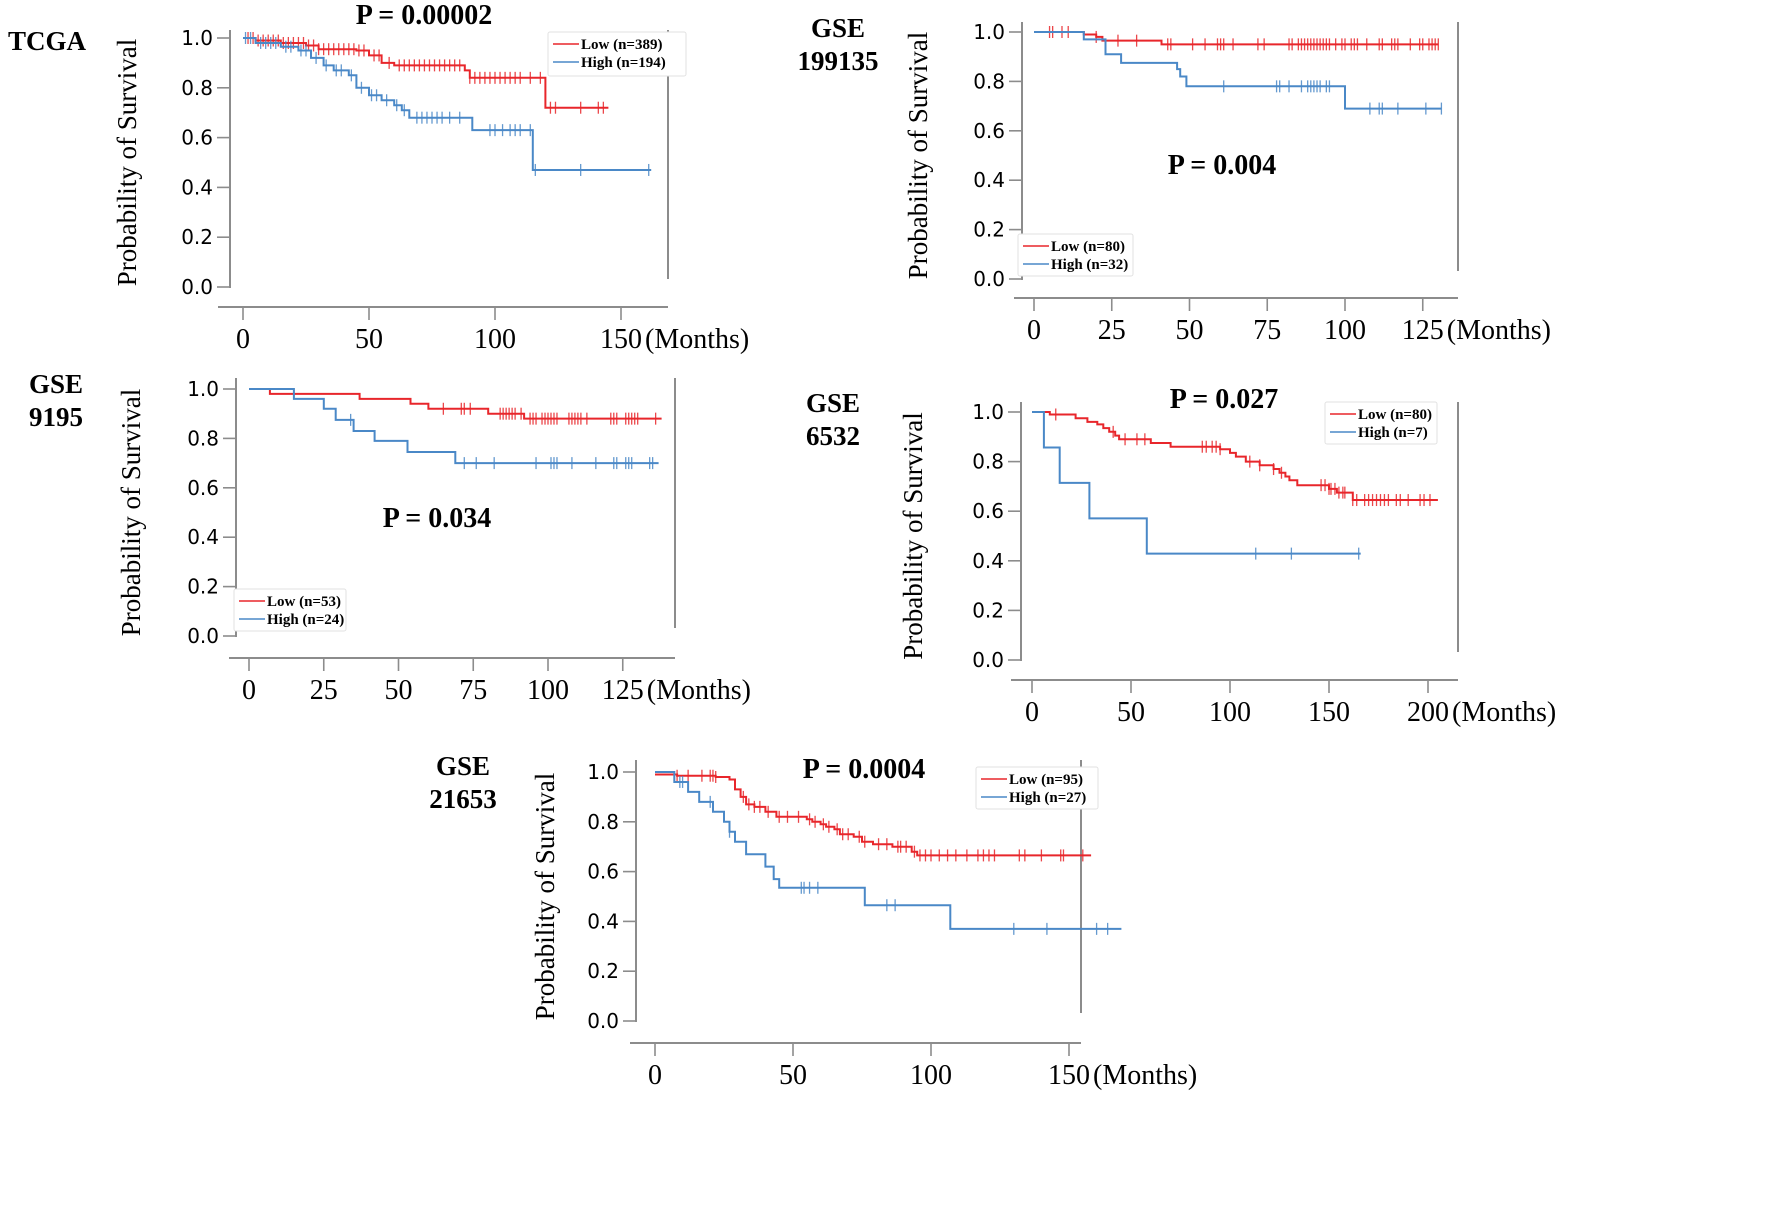  What do you see at coordinates (304, 602) in the screenshot?
I see `legend-label-low: Low (n=53)` at bounding box center [304, 602].